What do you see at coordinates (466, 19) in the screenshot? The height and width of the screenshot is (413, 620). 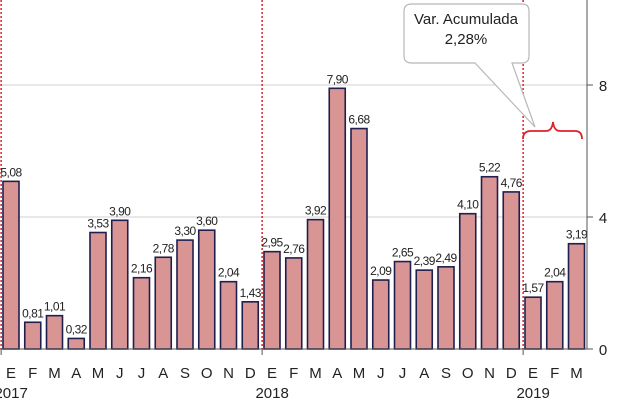 I see `callout-line1: Var. Acumulada` at bounding box center [466, 19].